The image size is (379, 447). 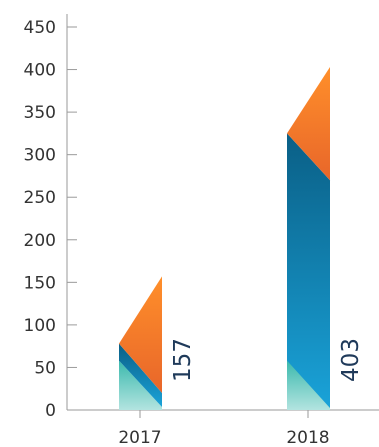 What do you see at coordinates (40, 28) in the screenshot?
I see `y-tick-label: 450` at bounding box center [40, 28].